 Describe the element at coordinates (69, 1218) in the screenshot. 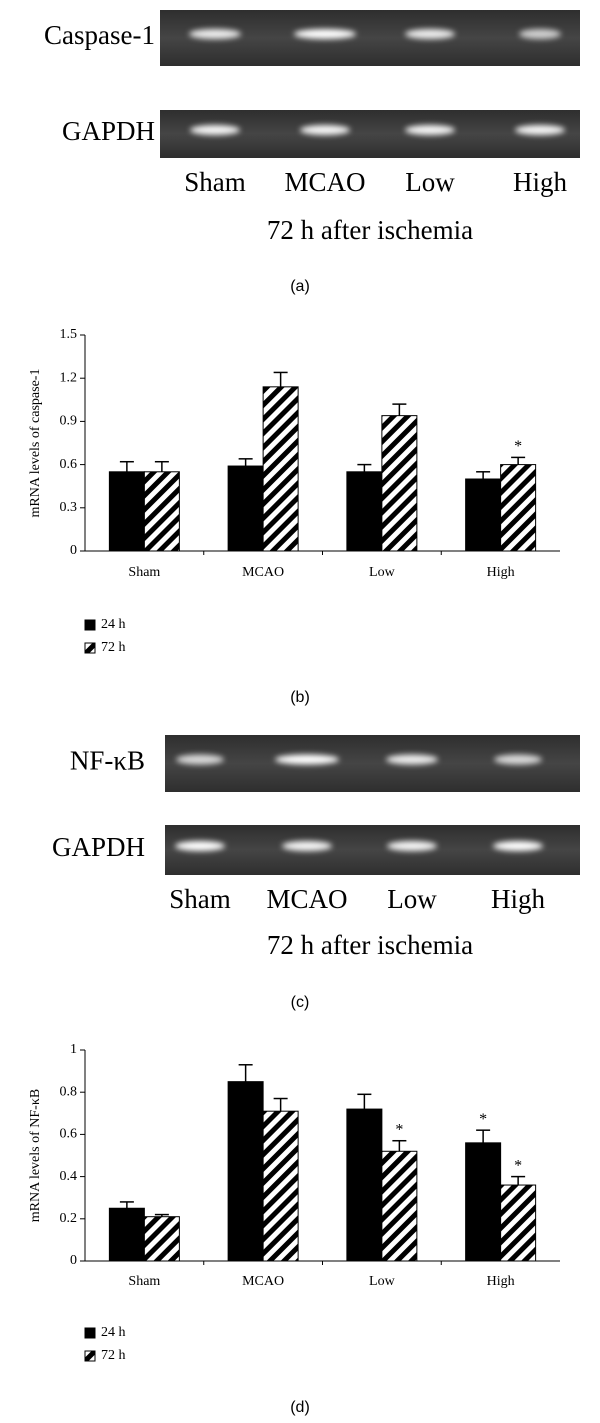

I see `y-tick-label: 0.2` at that location.